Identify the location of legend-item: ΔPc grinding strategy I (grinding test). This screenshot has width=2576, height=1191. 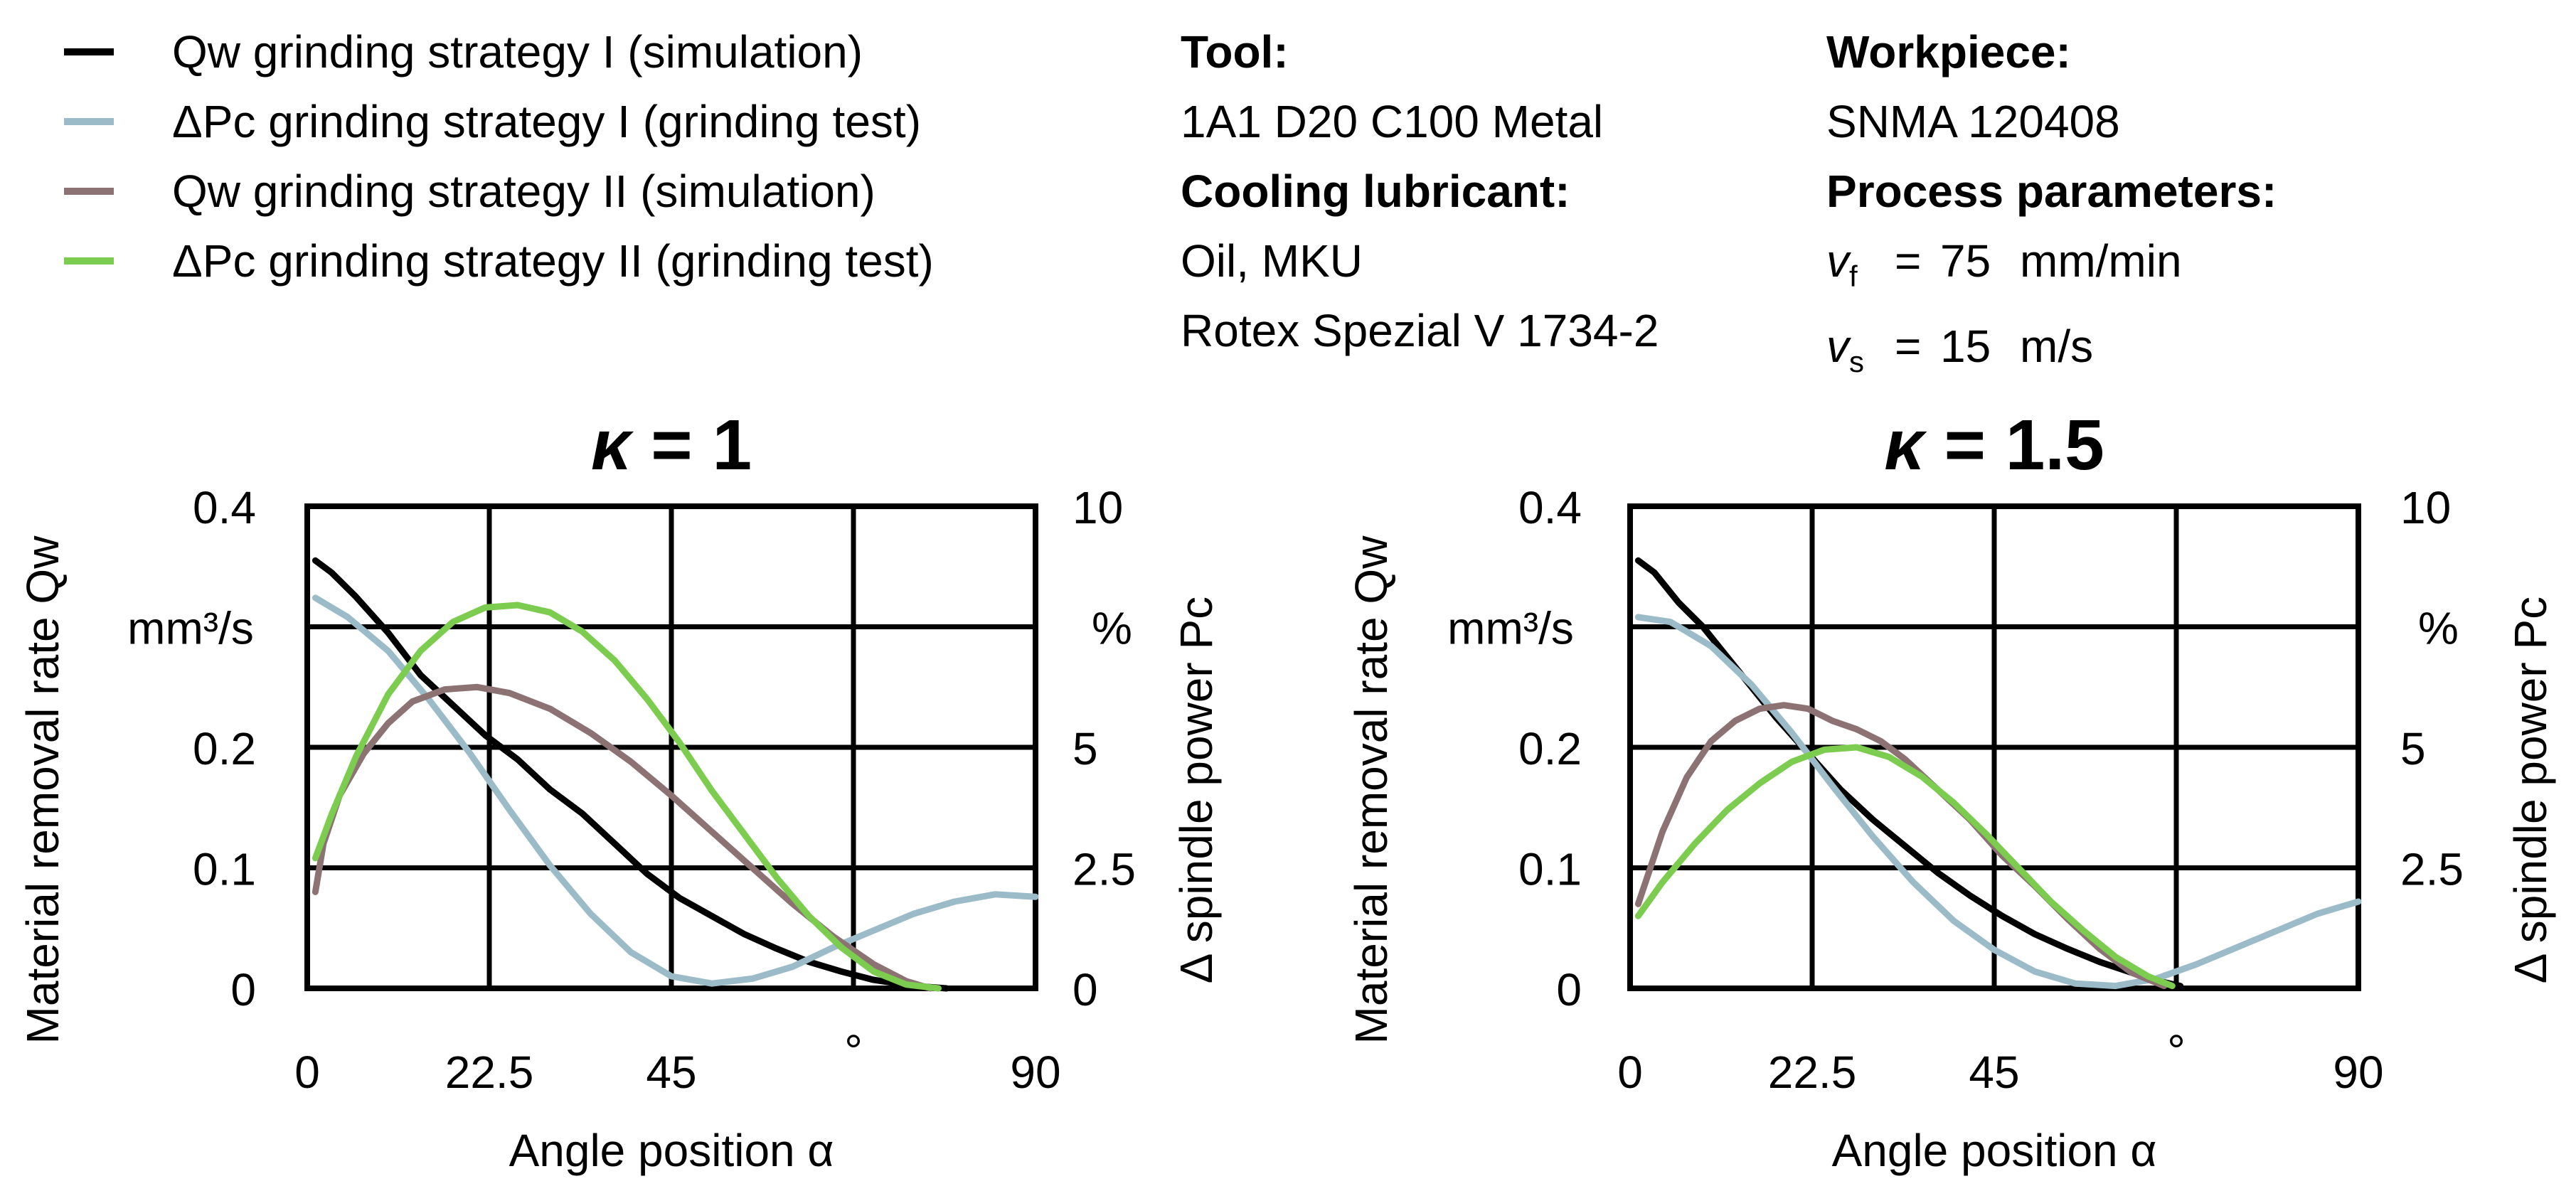
(499, 121).